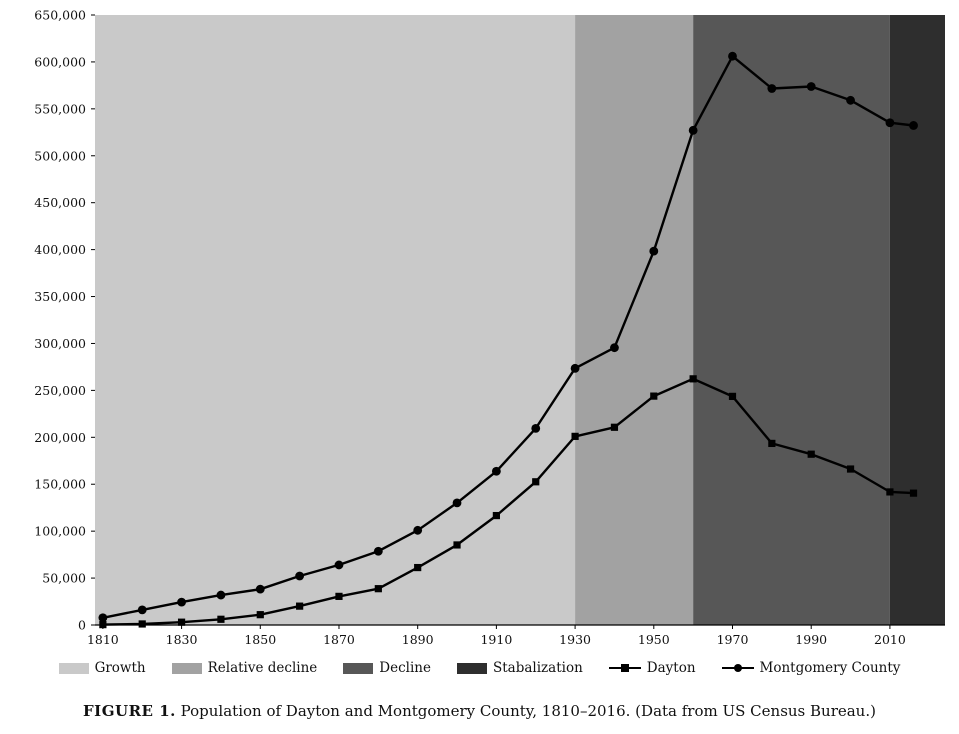  What do you see at coordinates (82, 625) in the screenshot?
I see `y-tick-label: 0` at bounding box center [82, 625].